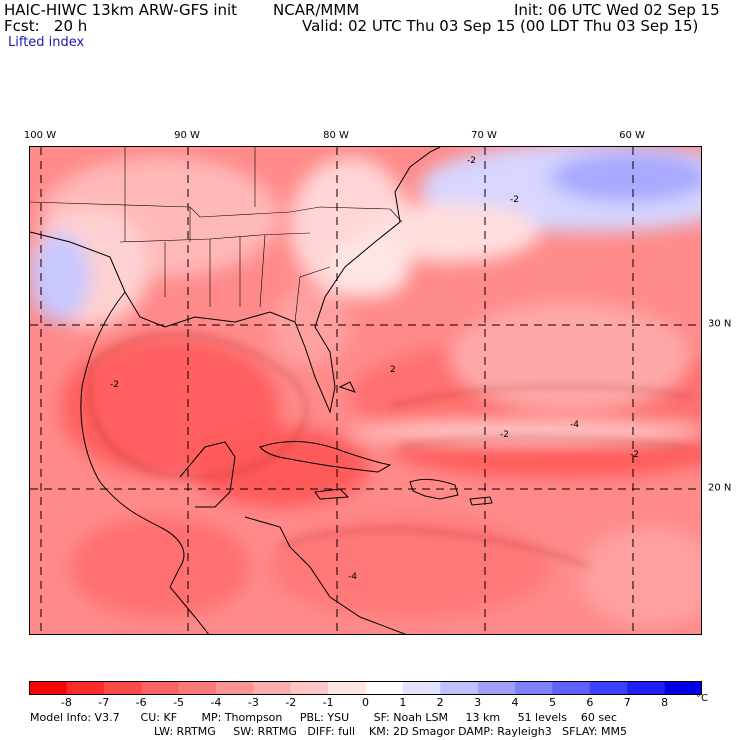  Describe the element at coordinates (632, 135) in the screenshot. I see `lon-label-60w: 60 W` at that location.